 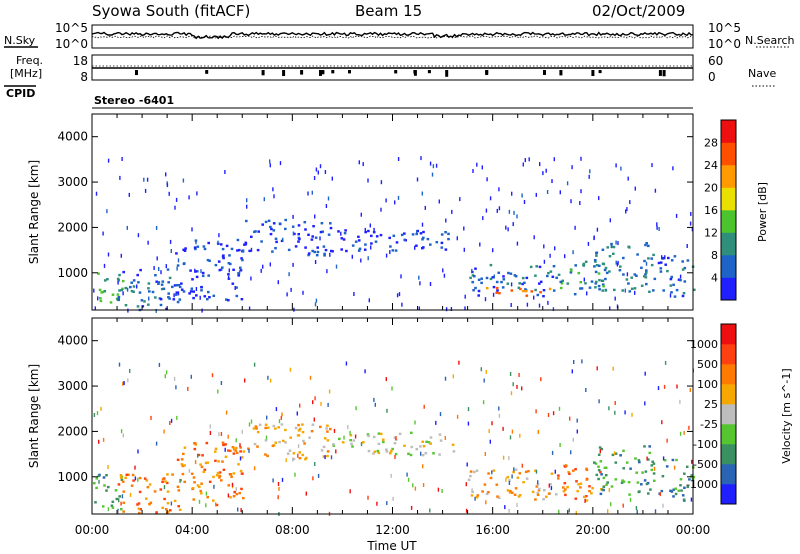 I want to click on power-ytick-label: 1000, so click(x=72, y=273).